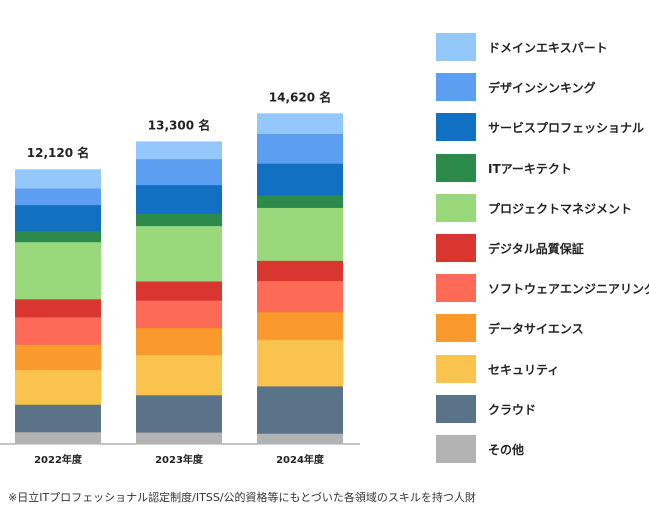  What do you see at coordinates (542, 88) in the screenshot?
I see `legend-label: デザインシンキング` at bounding box center [542, 88].